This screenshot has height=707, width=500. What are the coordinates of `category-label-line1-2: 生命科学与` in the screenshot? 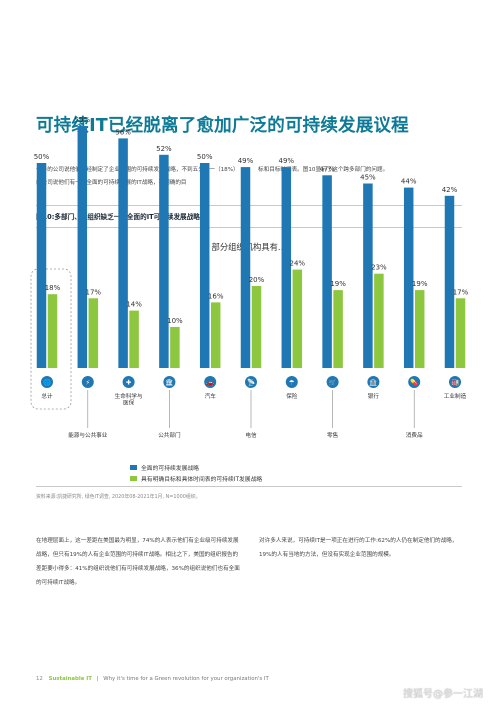 It's located at (129, 396).